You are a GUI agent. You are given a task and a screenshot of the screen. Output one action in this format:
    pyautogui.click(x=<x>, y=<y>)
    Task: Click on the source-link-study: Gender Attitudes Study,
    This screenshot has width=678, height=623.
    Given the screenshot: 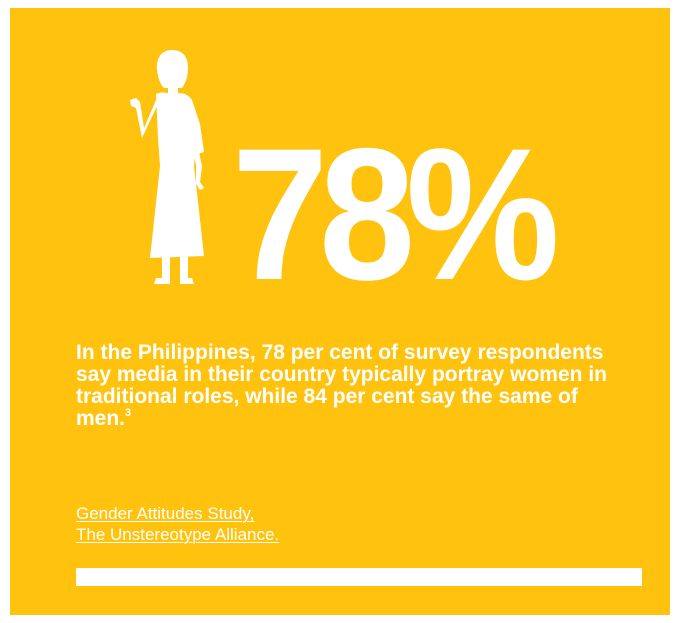 What is the action you would take?
    pyautogui.click(x=165, y=513)
    